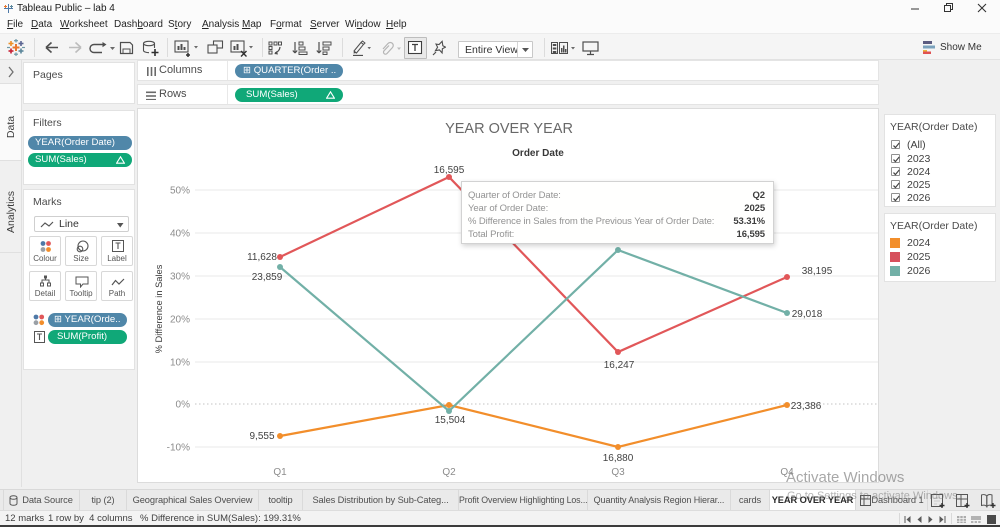 This screenshot has height=527, width=1000. What do you see at coordinates (261, 436) in the screenshot?
I see `svg-text: 9,555` at bounding box center [261, 436].